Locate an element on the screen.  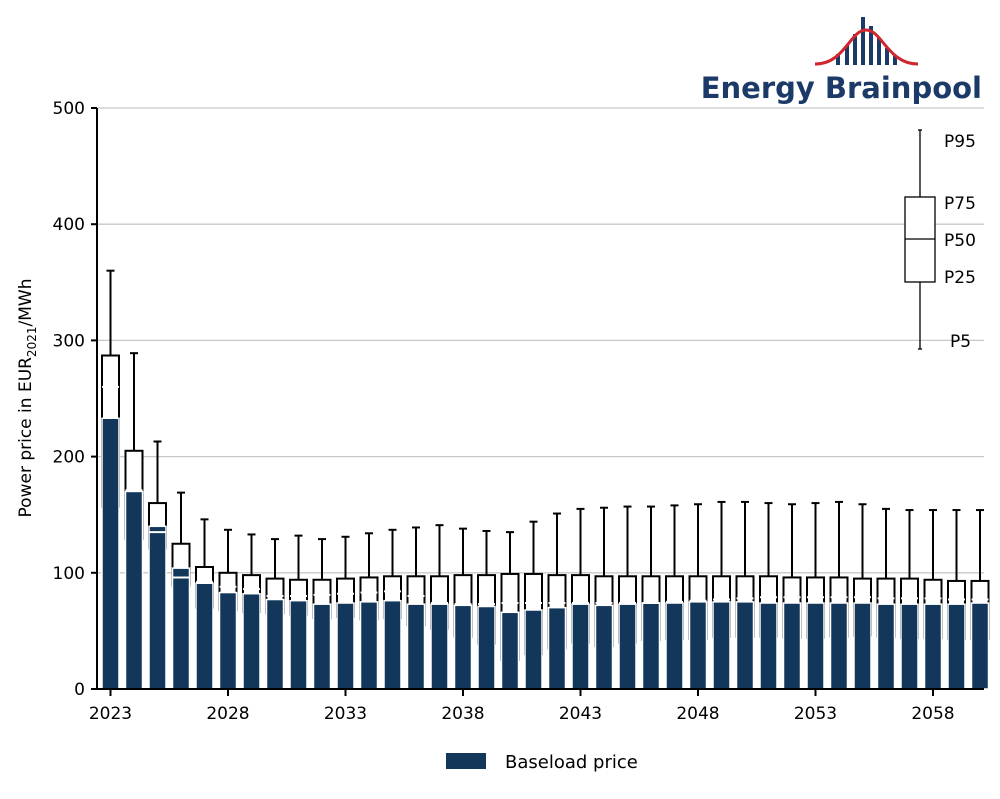
x-tick-label: 2048 is located at coordinates (697, 714).